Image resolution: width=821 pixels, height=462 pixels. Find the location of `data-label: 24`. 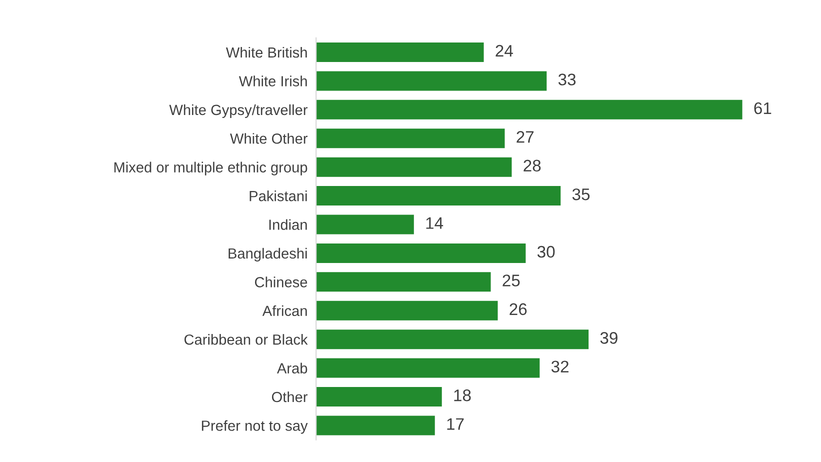

data-label: 24 is located at coordinates (504, 50).